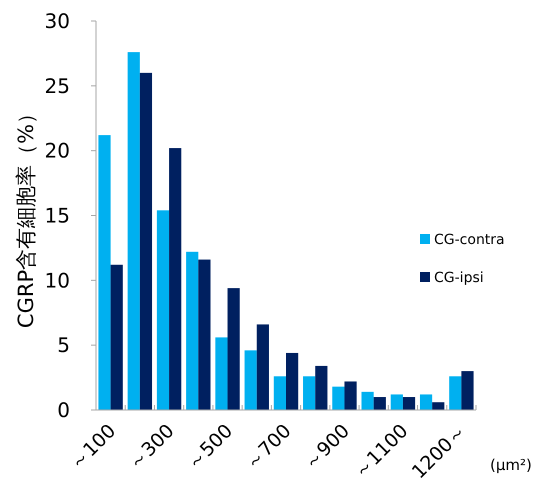 The width and height of the screenshot is (537, 494). What do you see at coordinates (26, 215) in the screenshot?
I see `y-axis-title: CGRP含有細胞率（%）` at bounding box center [26, 215].